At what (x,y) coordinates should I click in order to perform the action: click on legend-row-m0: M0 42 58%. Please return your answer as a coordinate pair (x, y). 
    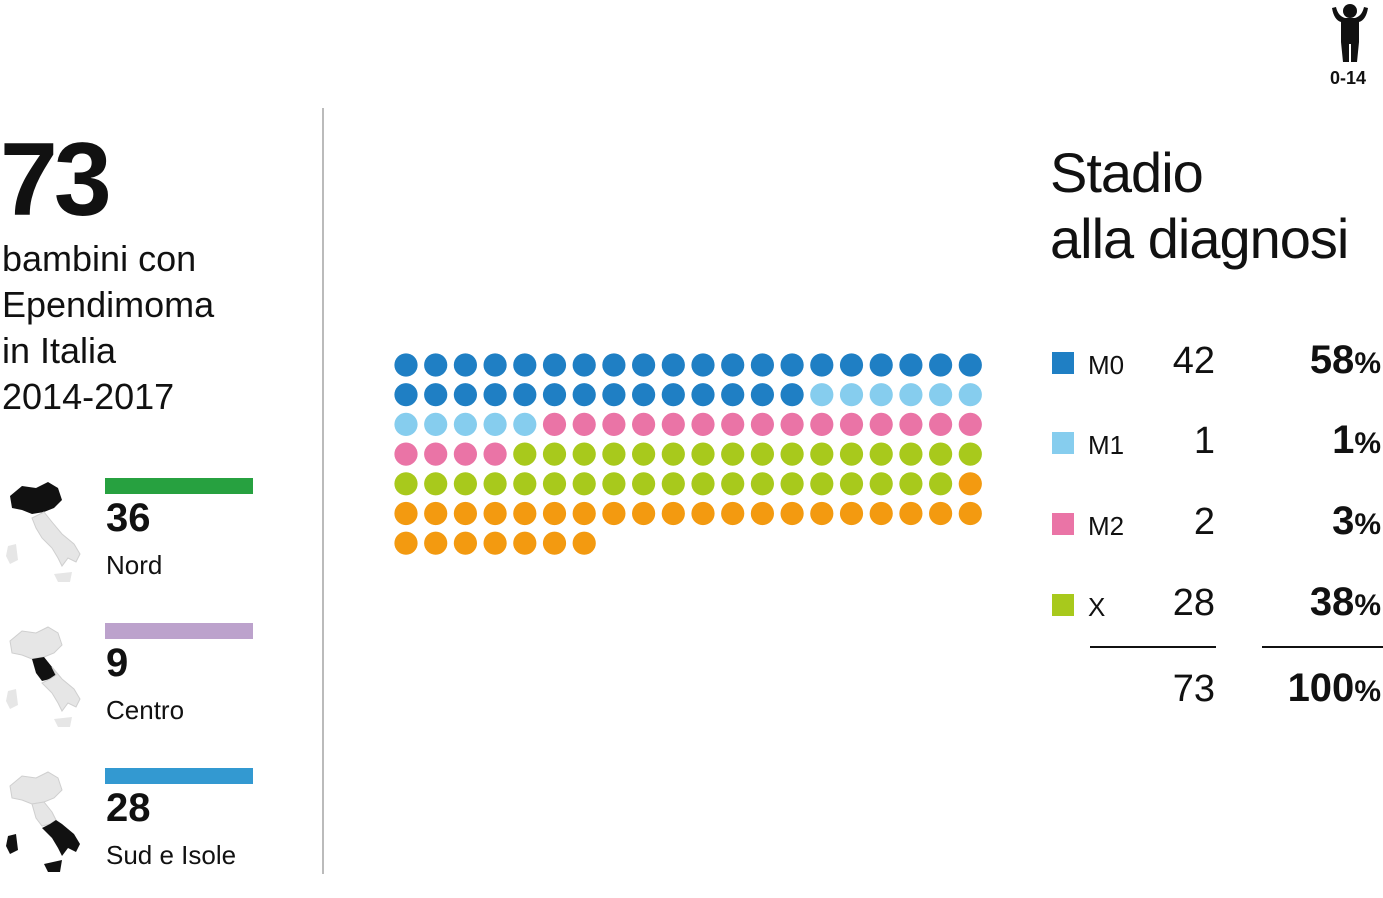
    Looking at the image, I should click on (1216, 363).